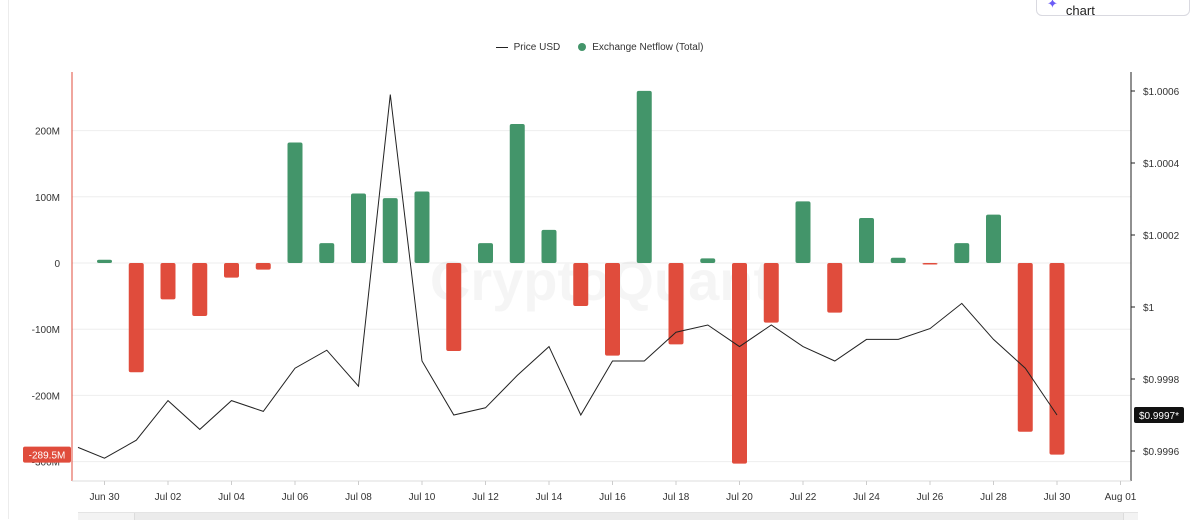  Describe the element at coordinates (993, 497) in the screenshot. I see `x-tick-label: Jul 28` at that location.